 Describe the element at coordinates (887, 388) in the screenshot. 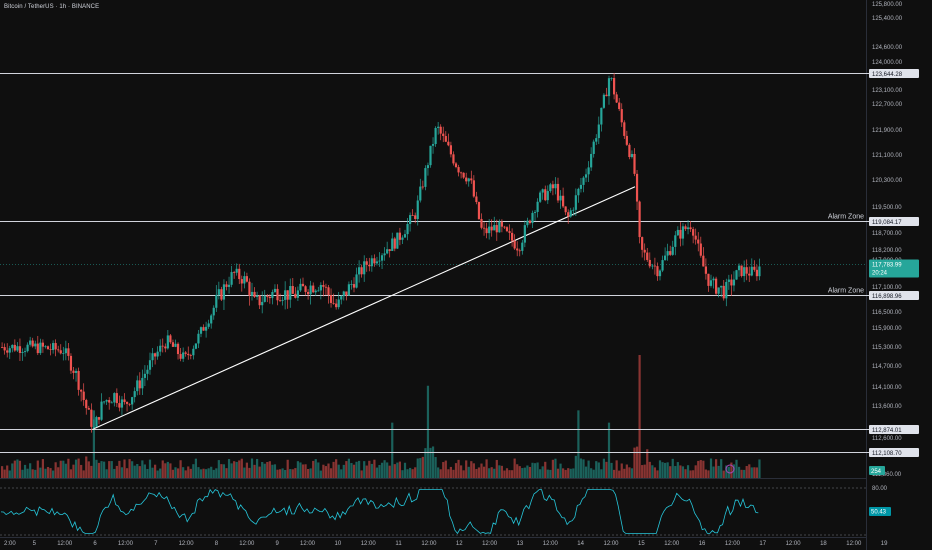

I see `price-tick-label: 114,100.00` at that location.